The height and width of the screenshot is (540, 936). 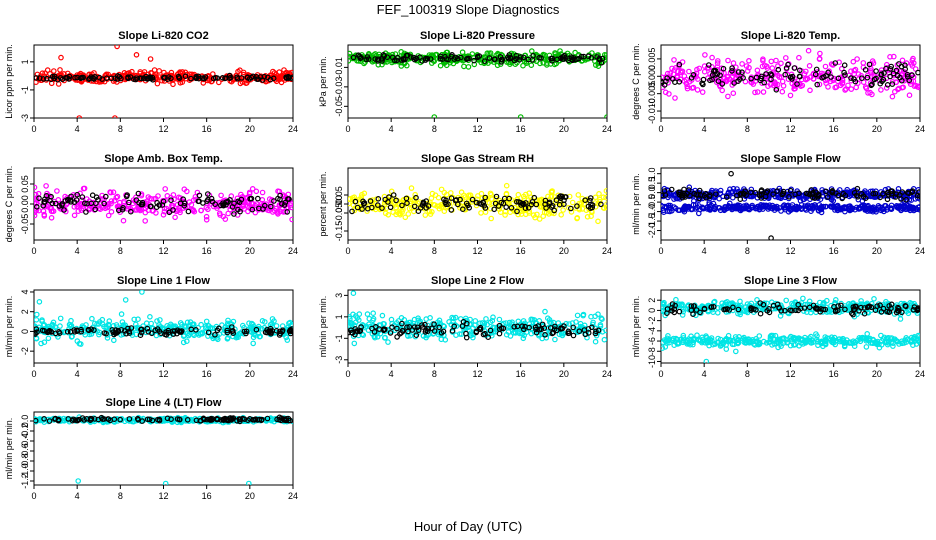 What do you see at coordinates (652, 361) in the screenshot?
I see `y-tick-label: -10` at bounding box center [652, 361].